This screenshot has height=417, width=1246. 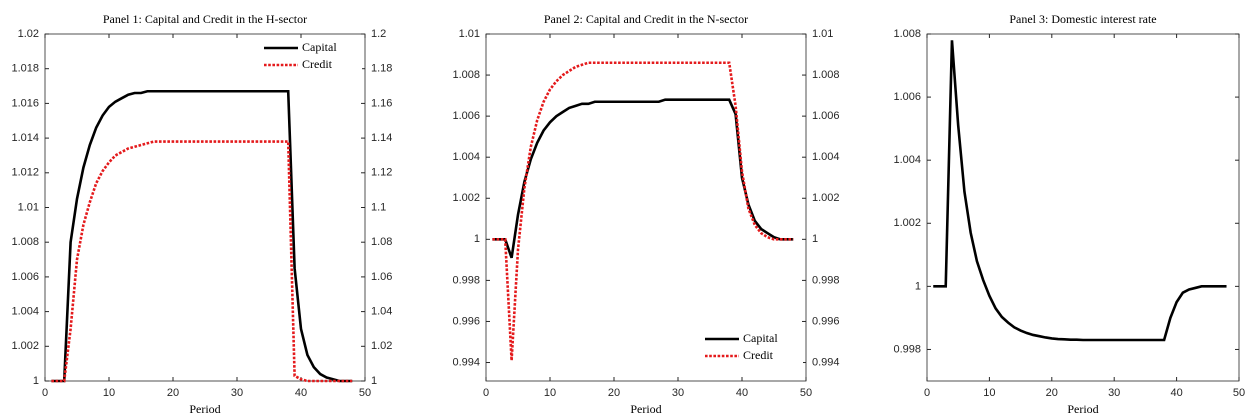 I want to click on y2-tick-label: 1.006, so click(x=826, y=116).